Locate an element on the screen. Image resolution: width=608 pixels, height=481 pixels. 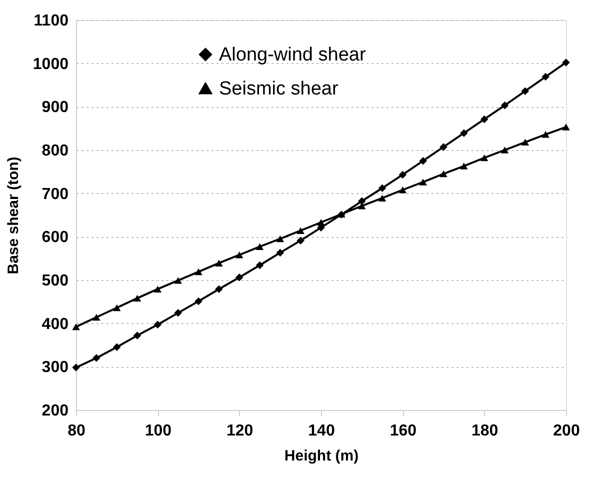
y-tick-label: 1100 is located at coordinates (51, 21).